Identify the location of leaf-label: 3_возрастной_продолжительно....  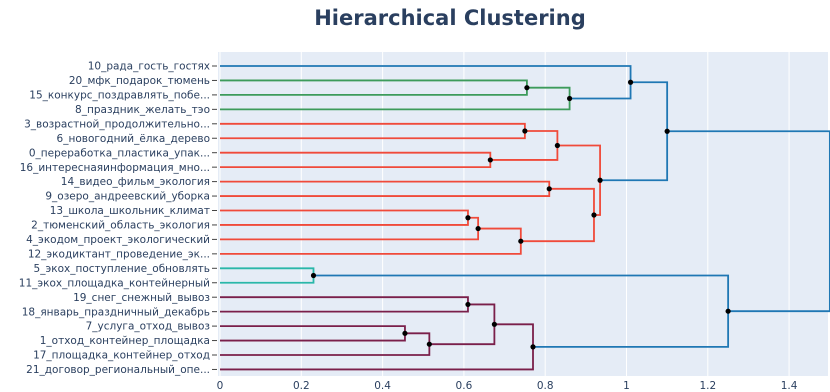
(117, 124).